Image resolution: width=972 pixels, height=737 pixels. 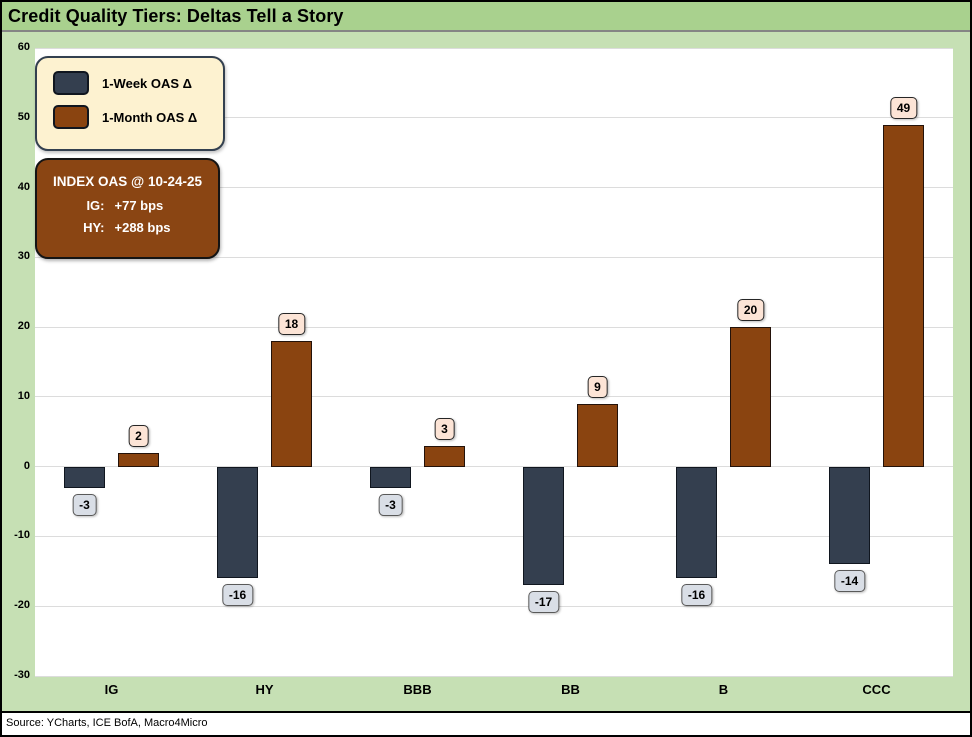 What do you see at coordinates (150, 117) in the screenshot?
I see `legend-label: 1-Month OAS Δ` at bounding box center [150, 117].